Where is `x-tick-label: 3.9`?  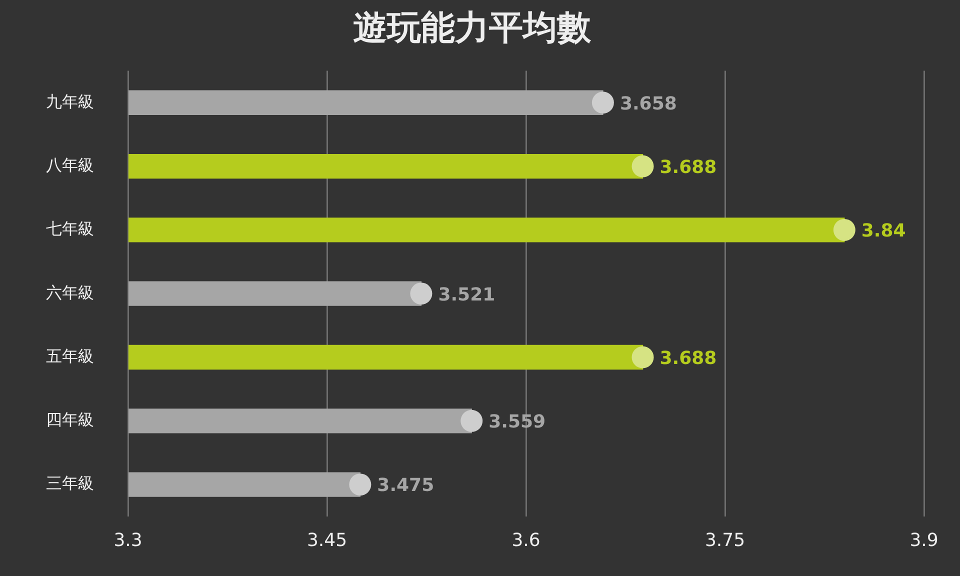 x-tick-label: 3.9 is located at coordinates (924, 540).